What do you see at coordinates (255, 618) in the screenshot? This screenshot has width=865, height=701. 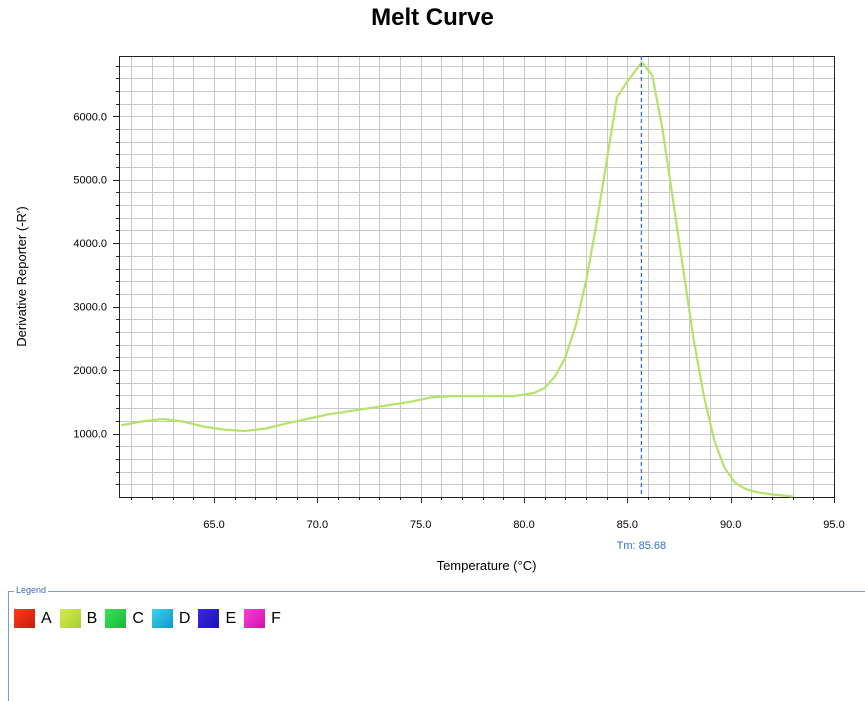 I see `legend-swatch-f` at bounding box center [255, 618].